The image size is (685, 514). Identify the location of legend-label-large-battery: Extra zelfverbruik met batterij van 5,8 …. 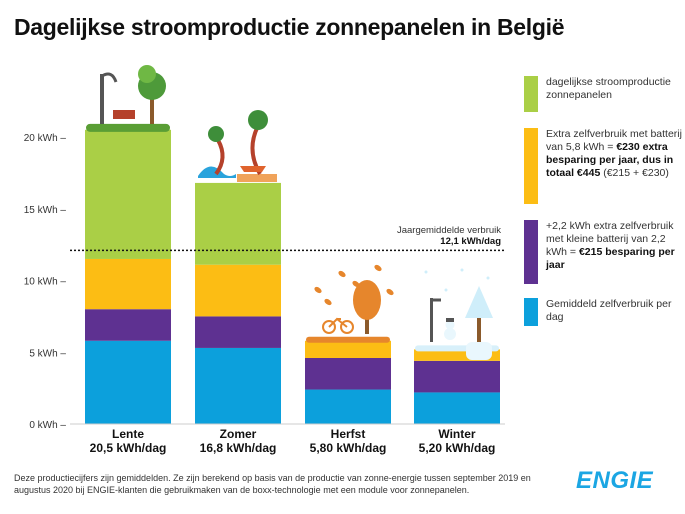
(615, 154).